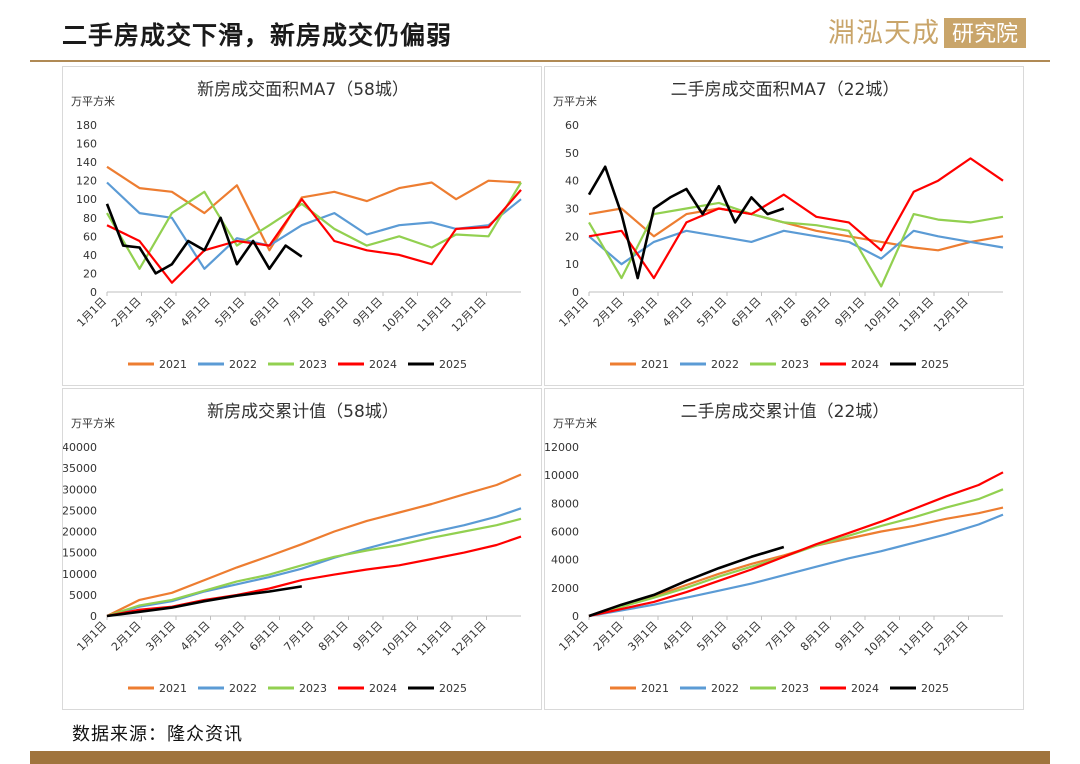  Describe the element at coordinates (80, 532) in the screenshot. I see `y-tick-label: 20000` at that location.